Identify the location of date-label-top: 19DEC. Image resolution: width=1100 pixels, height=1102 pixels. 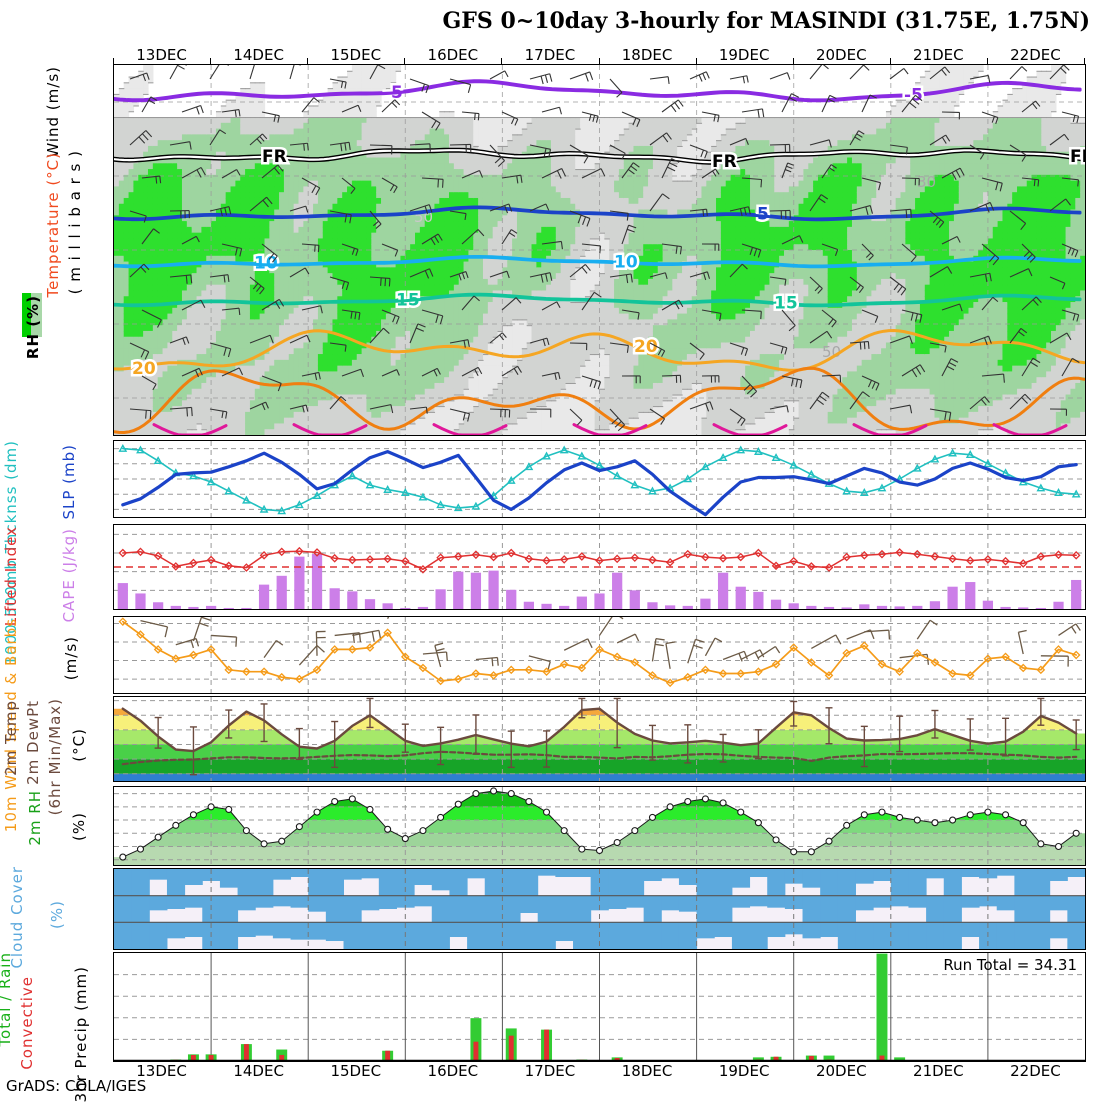
(744, 55).